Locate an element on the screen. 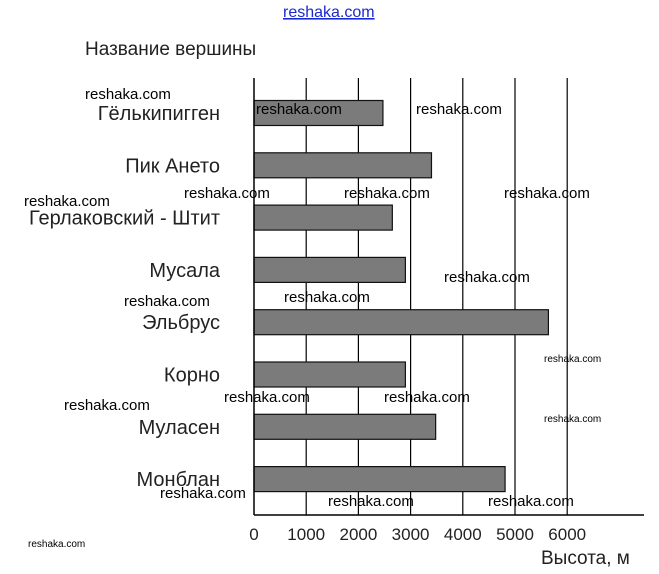 The image size is (659, 574). category-label: Гёлькипигген is located at coordinates (159, 114).